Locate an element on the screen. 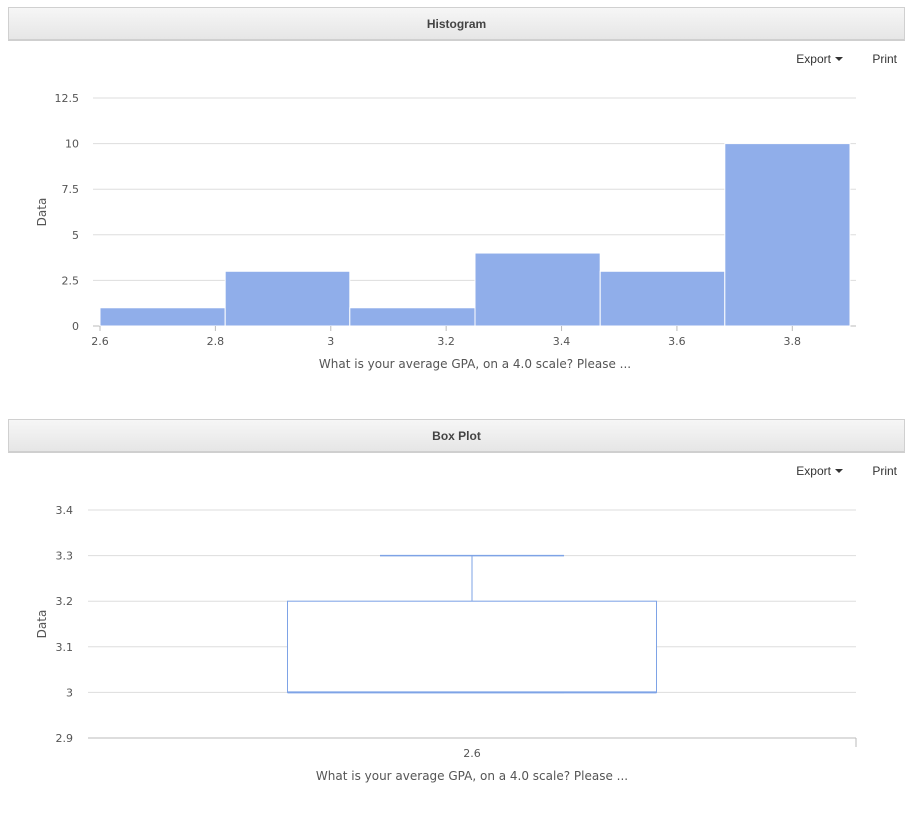 The height and width of the screenshot is (813, 915). boxplot-toolbar: Export Print is located at coordinates (846, 471).